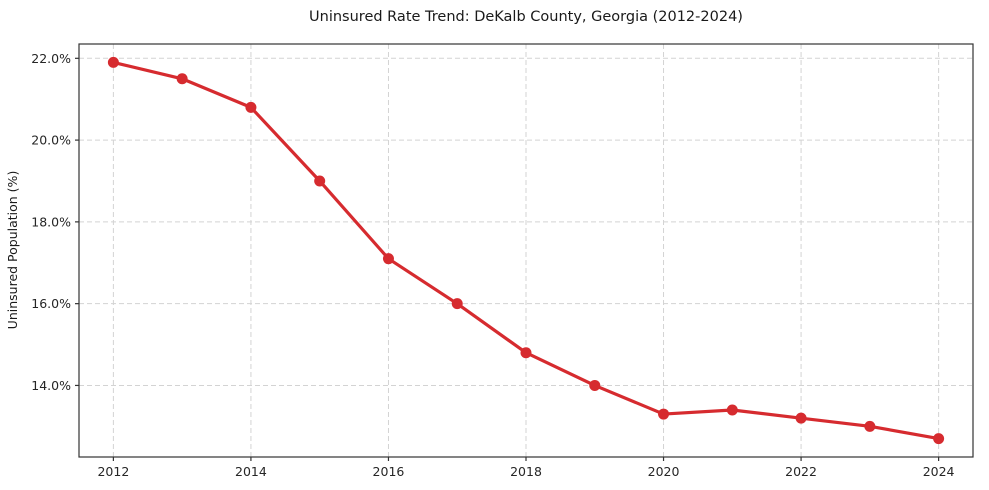 Image resolution: width=989 pixels, height=490 pixels. I want to click on y-tick-label: 22.0%, so click(51, 58).